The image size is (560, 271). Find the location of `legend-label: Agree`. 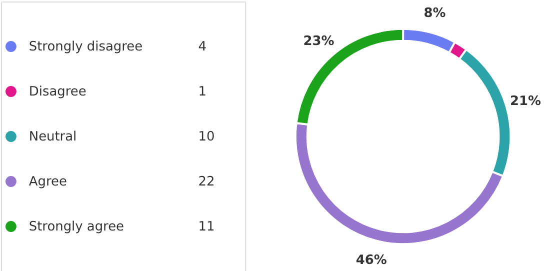

legend-label: Agree is located at coordinates (47, 182).